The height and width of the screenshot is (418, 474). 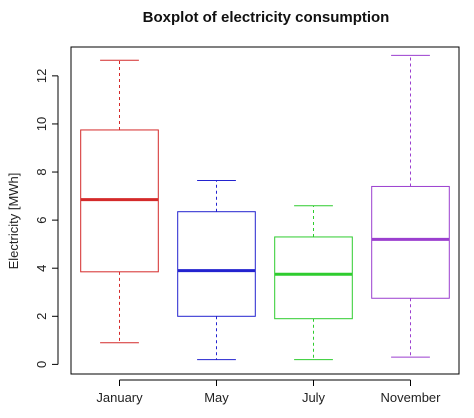 What do you see at coordinates (269, 392) in the screenshot?
I see `x-axis-ticks: January May July November` at bounding box center [269, 392].